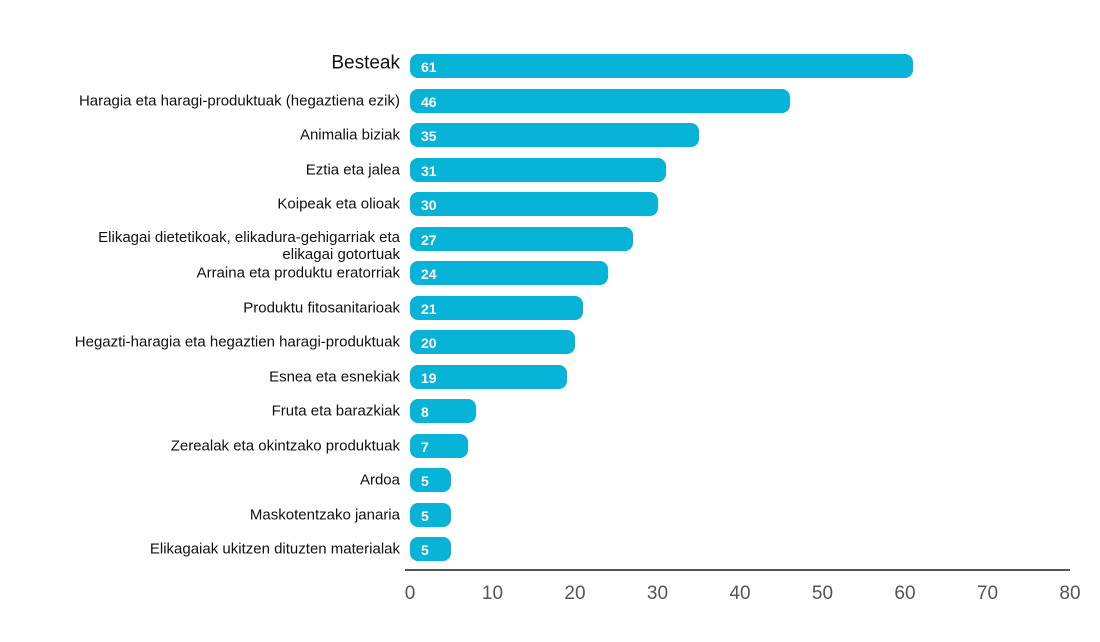  What do you see at coordinates (335, 411) in the screenshot?
I see `category-label: Fruta eta barazkiak` at bounding box center [335, 411].